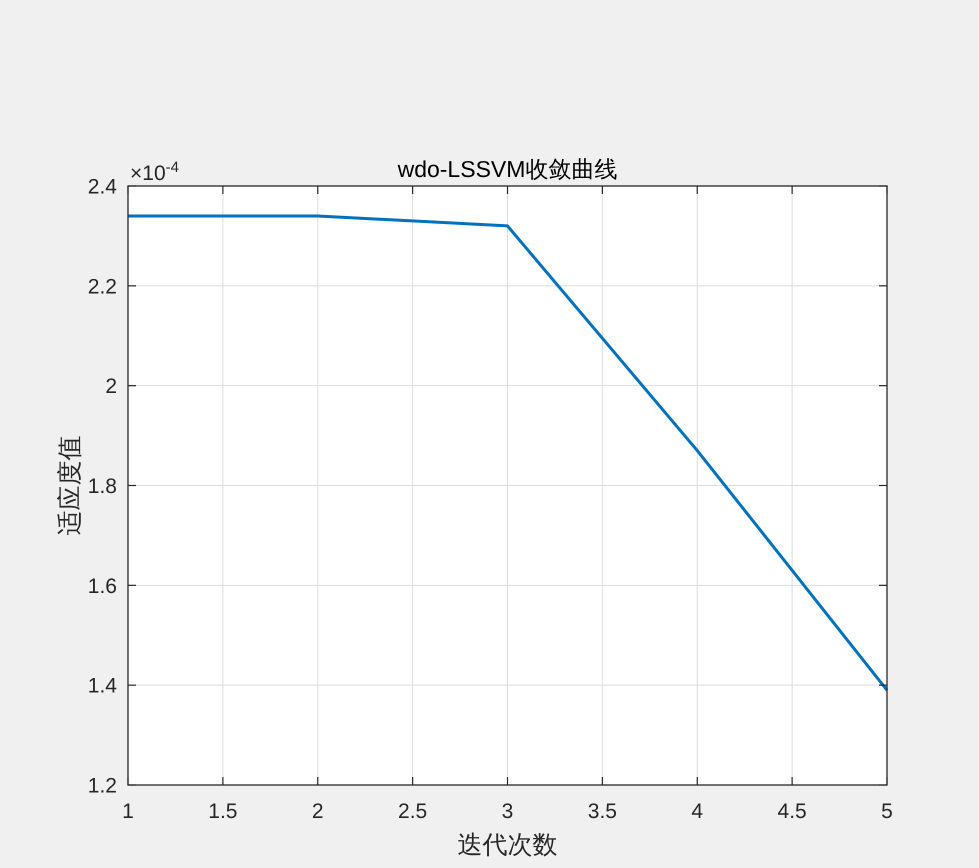 This screenshot has height=868, width=979. What do you see at coordinates (154, 171) in the screenshot?
I see `annotation: ×10$^{-4}$` at bounding box center [154, 171].